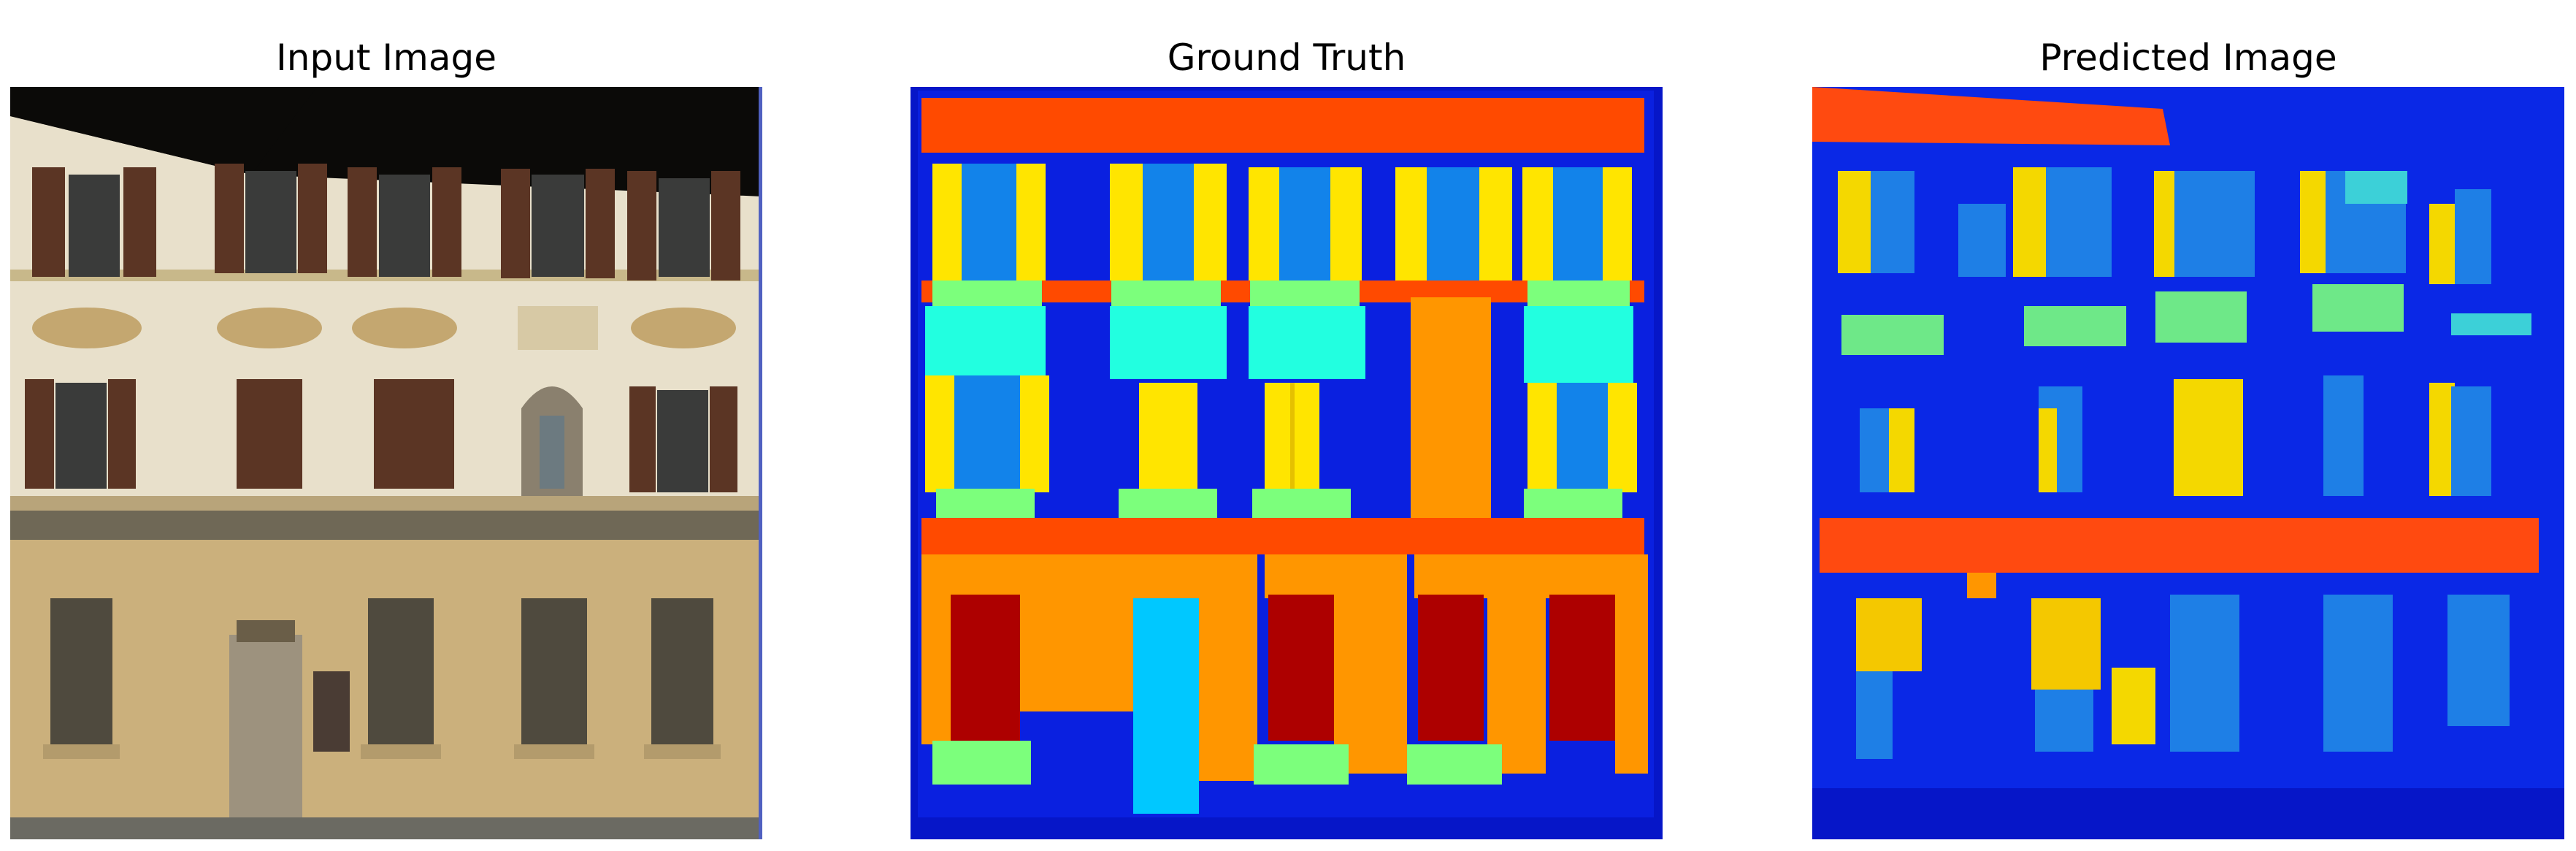 This screenshot has width=2576, height=851. Describe the element at coordinates (2188, 58) in the screenshot. I see `panel-title-predicted: Predicted Image` at that location.